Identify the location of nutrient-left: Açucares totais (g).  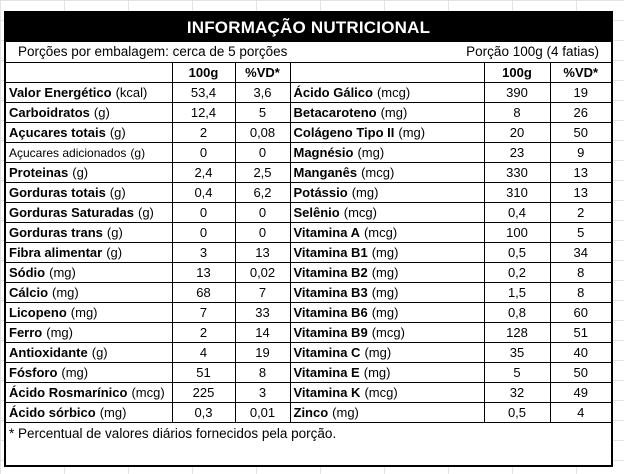
(89, 132).